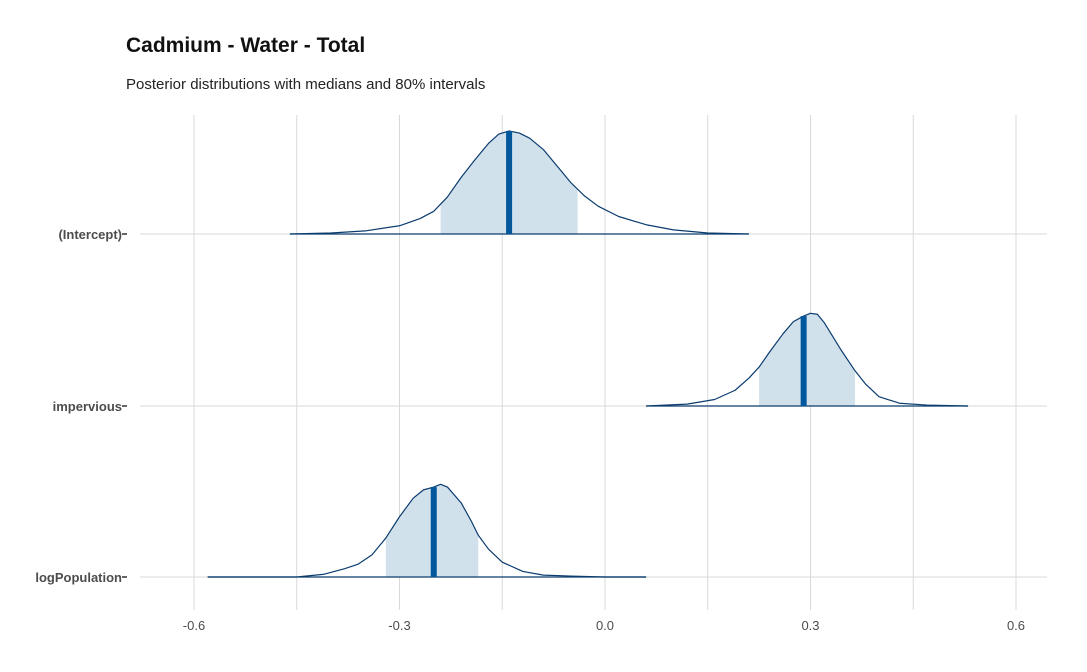  Describe the element at coordinates (194, 625) in the screenshot. I see `x-tick-label: -0.6` at that location.